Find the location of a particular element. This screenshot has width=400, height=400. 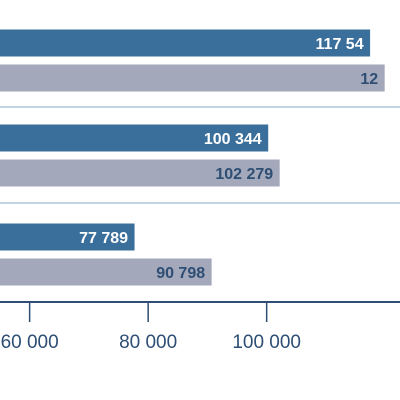

data-label: 12 is located at coordinates (369, 79).